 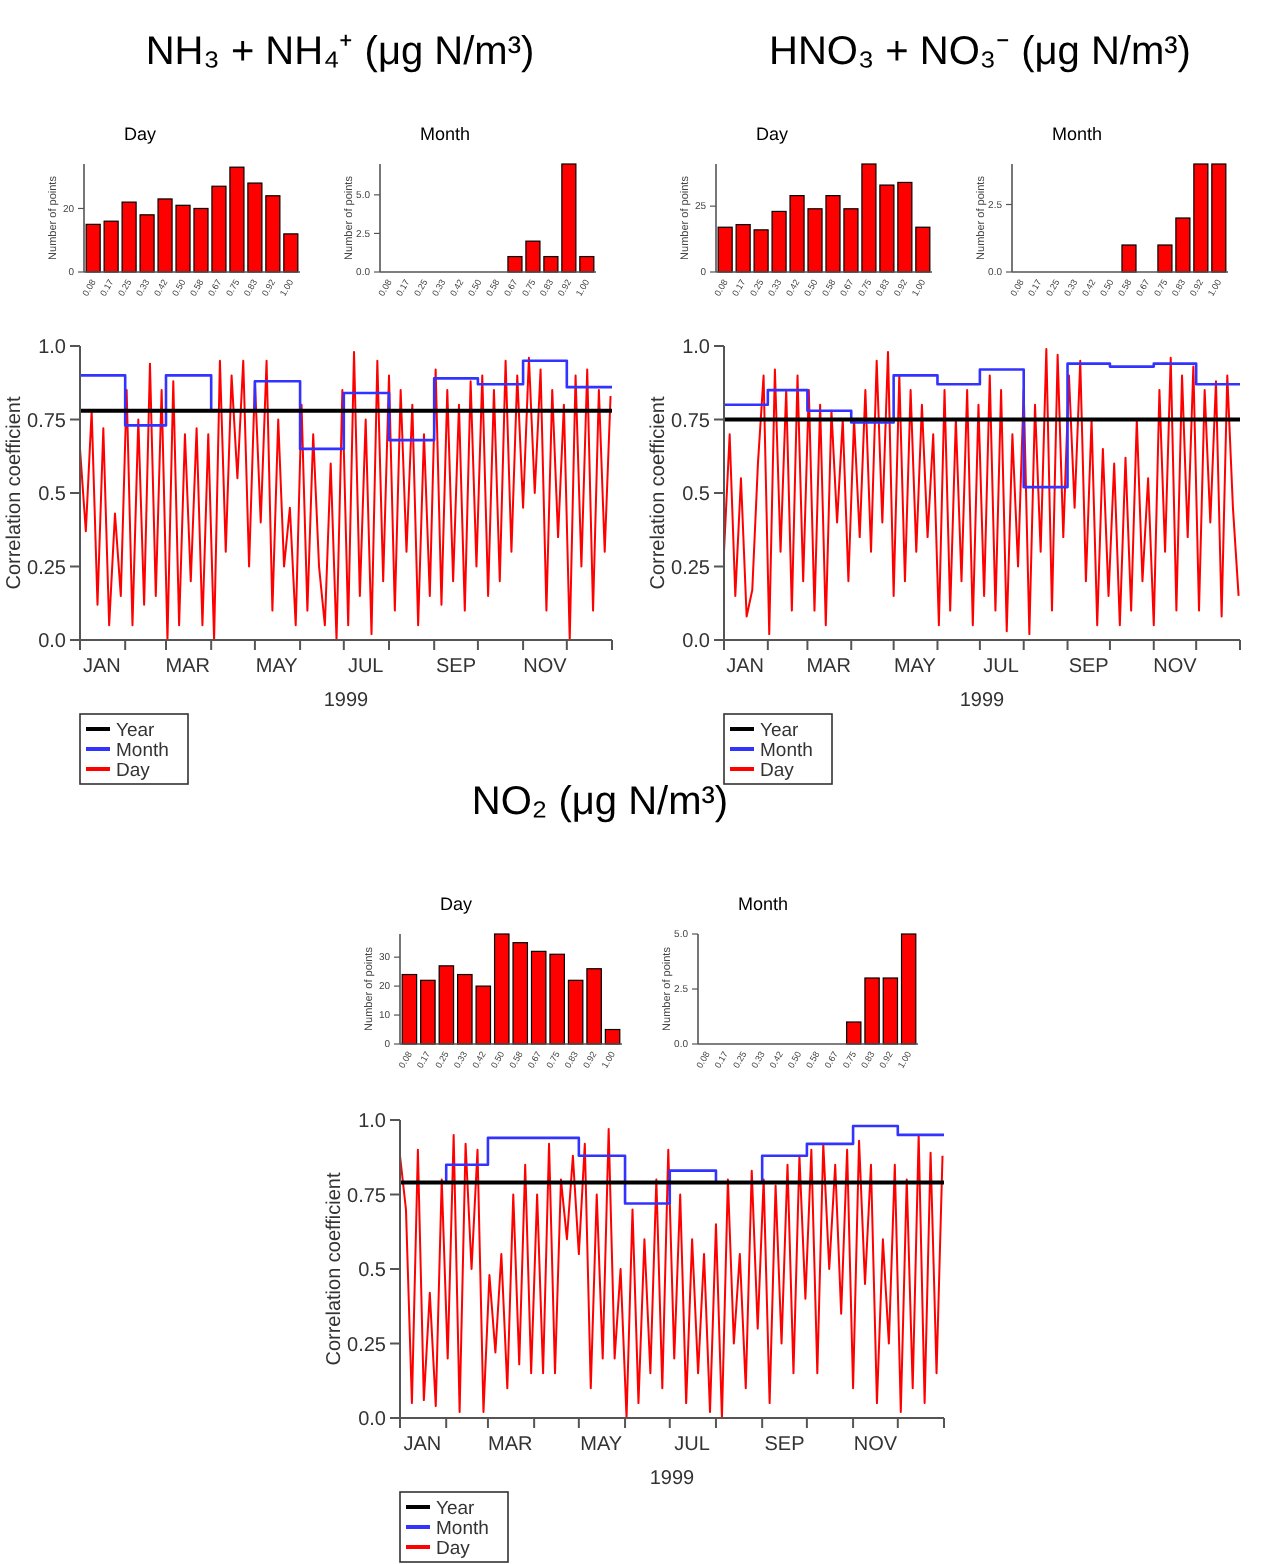 What do you see at coordinates (1129, 258) in the screenshot?
I see `bar` at bounding box center [1129, 258].